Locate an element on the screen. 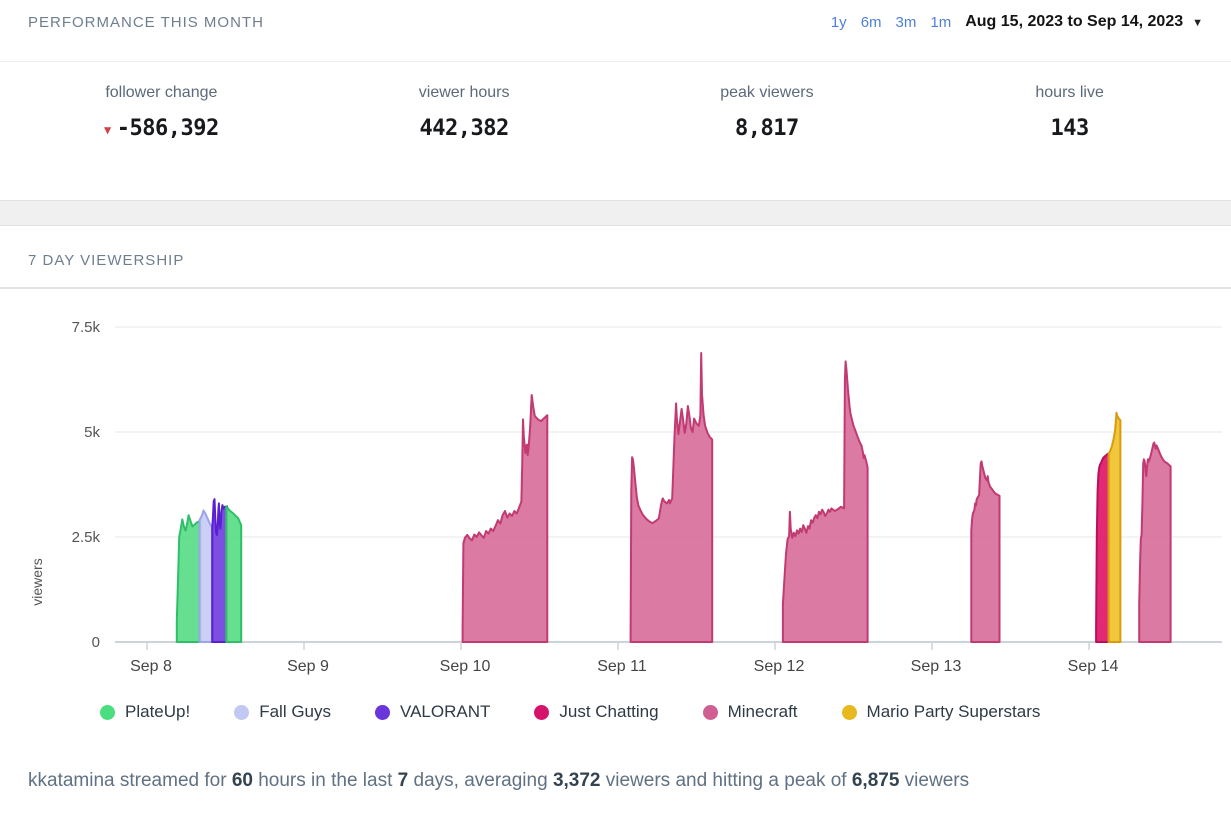 This screenshot has height=822, width=1231. stat-value: ▼ -586,392 is located at coordinates (161, 128).